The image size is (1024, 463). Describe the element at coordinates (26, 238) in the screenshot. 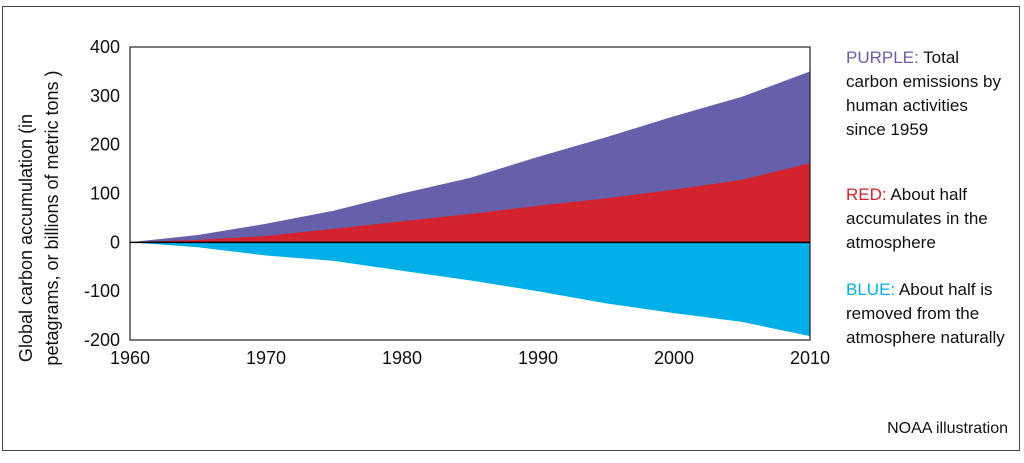

I see `y-axis-label-line1: Global carbon accumulation (in` at that location.